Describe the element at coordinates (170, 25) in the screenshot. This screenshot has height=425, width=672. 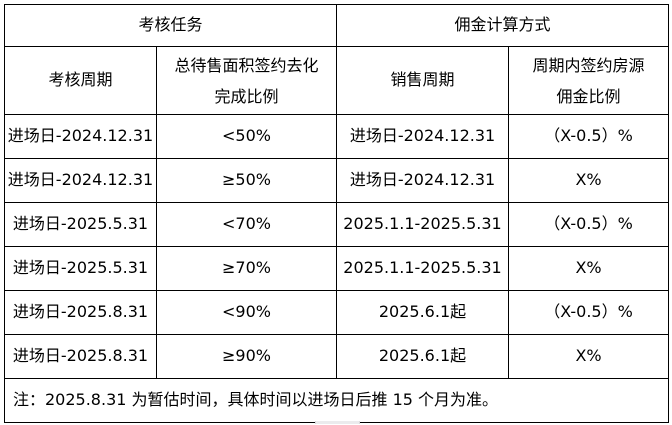
I see `header-assessment-task: 考核任务` at that location.